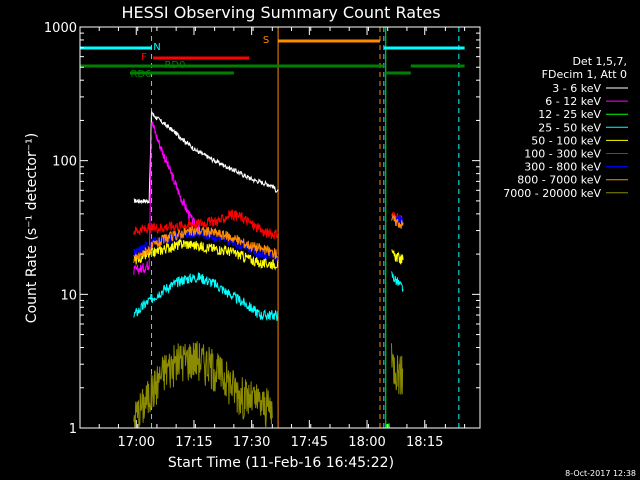 The image size is (640, 480). What do you see at coordinates (68, 295) in the screenshot?
I see `y-tick-label-1: 10` at bounding box center [68, 295].